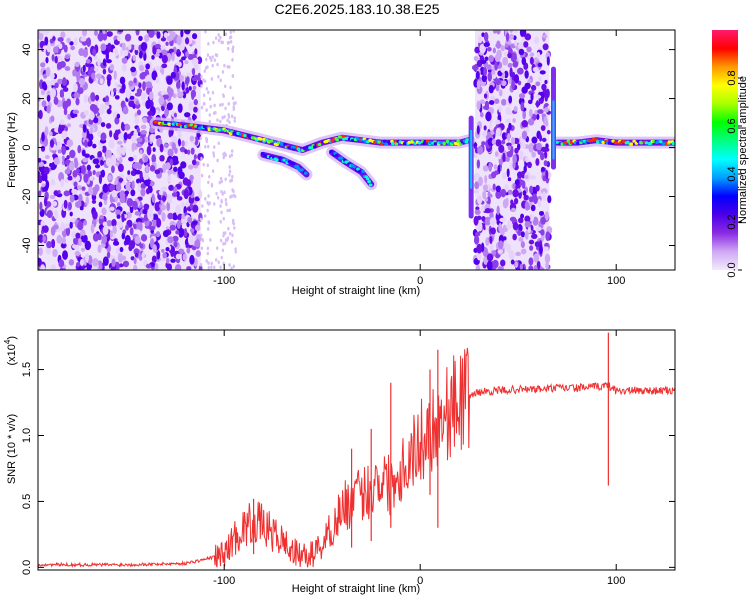  I want to click on y-tick-label: -40, so click(27, 246).